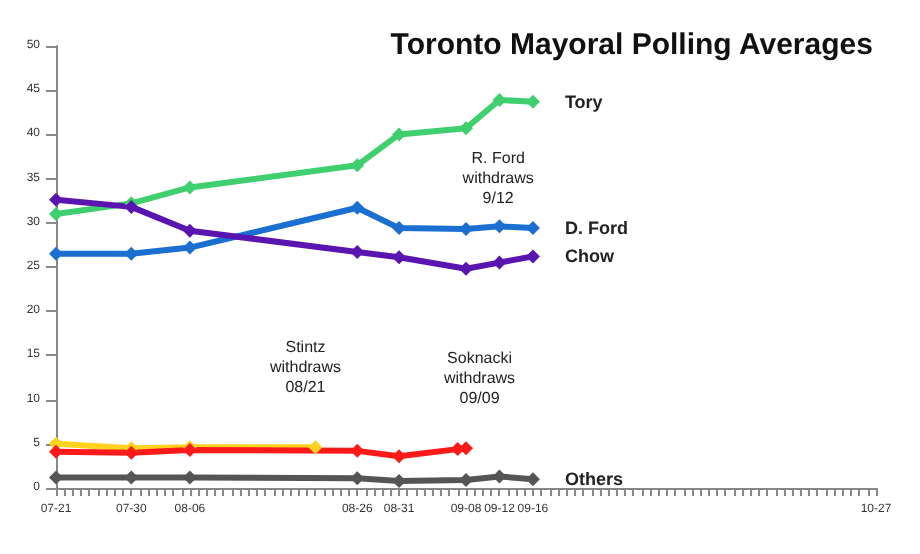  I want to click on annotation: Soknacki withdraws 09/09, so click(478, 377).